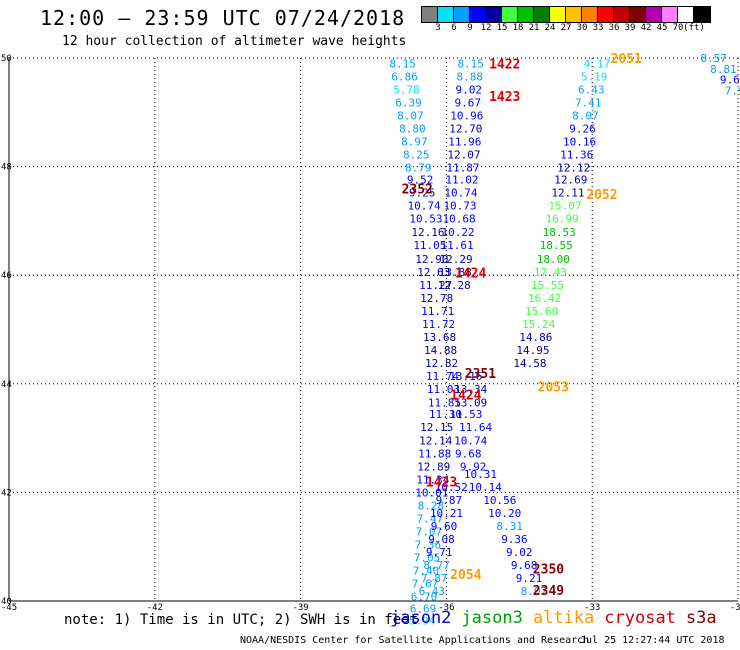 This screenshot has width=740, height=650. I want to click on page-title: 12:00 — 23:59 UTC 07/24/2018, so click(223, 18).